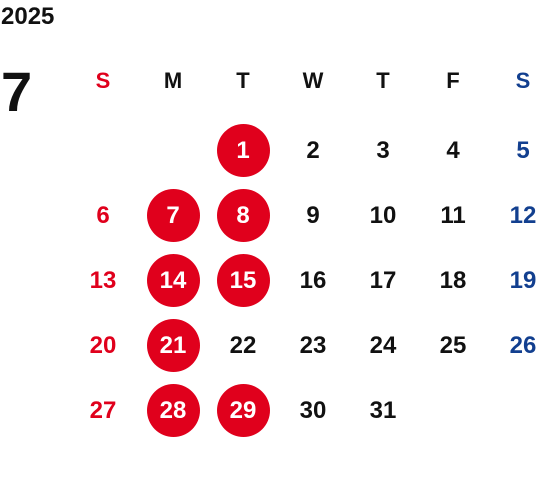  I want to click on calendar-day: 3, so click(383, 150).